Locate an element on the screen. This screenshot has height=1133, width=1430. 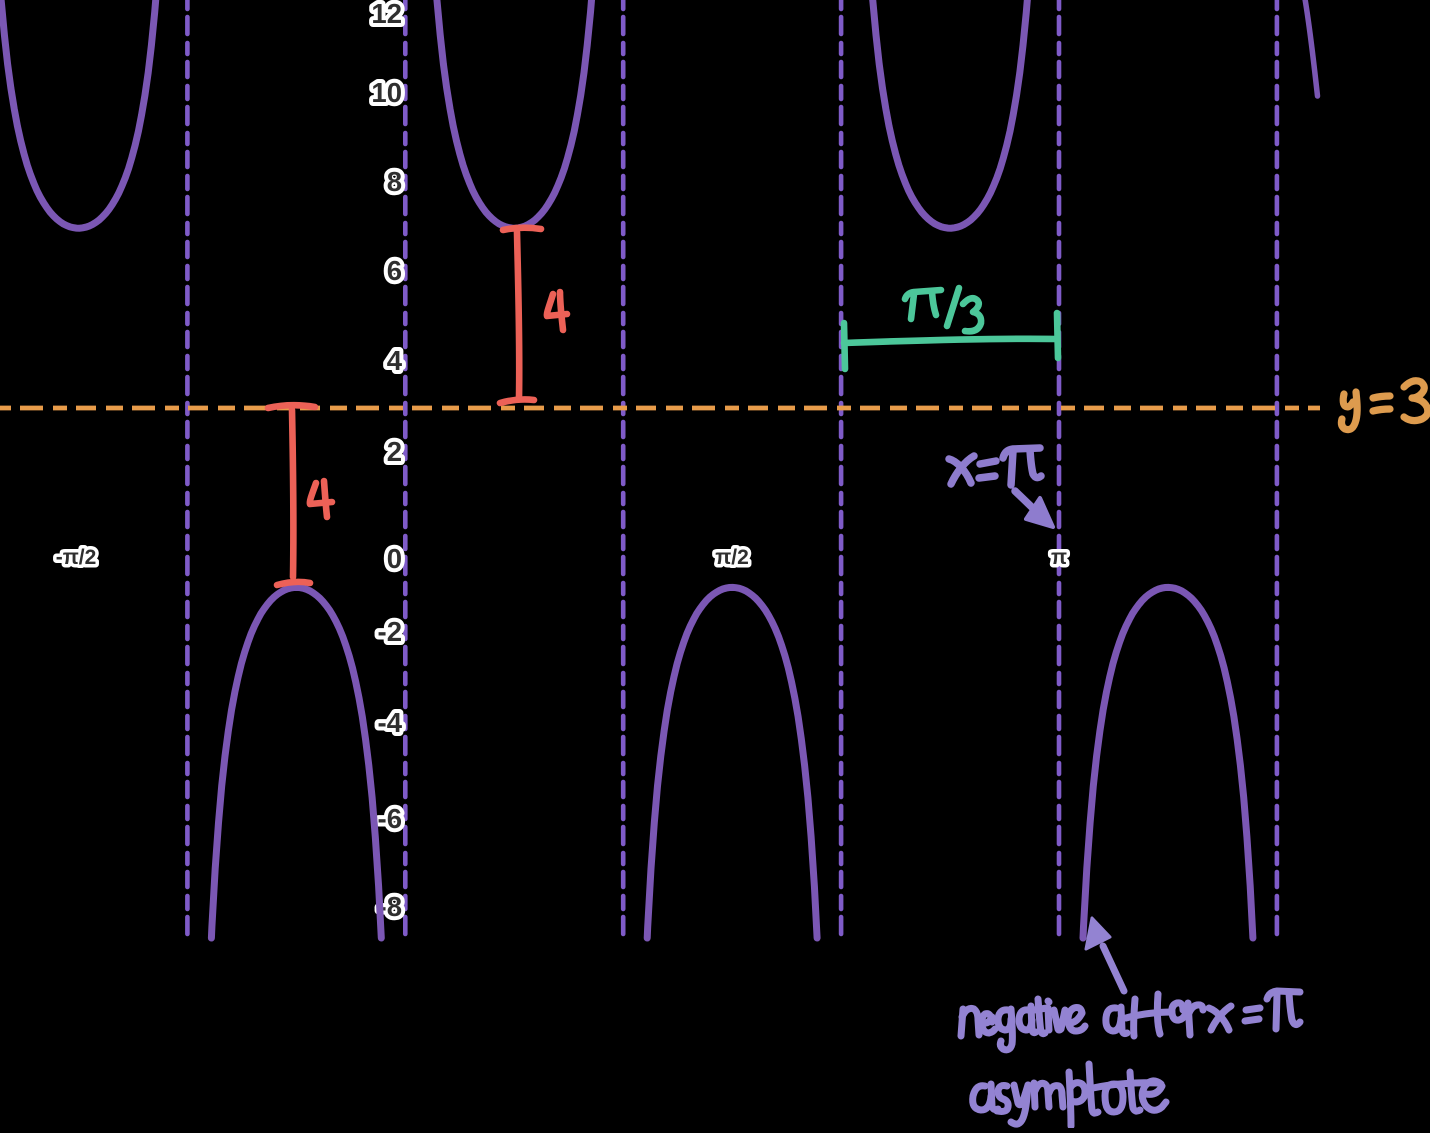
svg-text: 6 is located at coordinates (394, 270).